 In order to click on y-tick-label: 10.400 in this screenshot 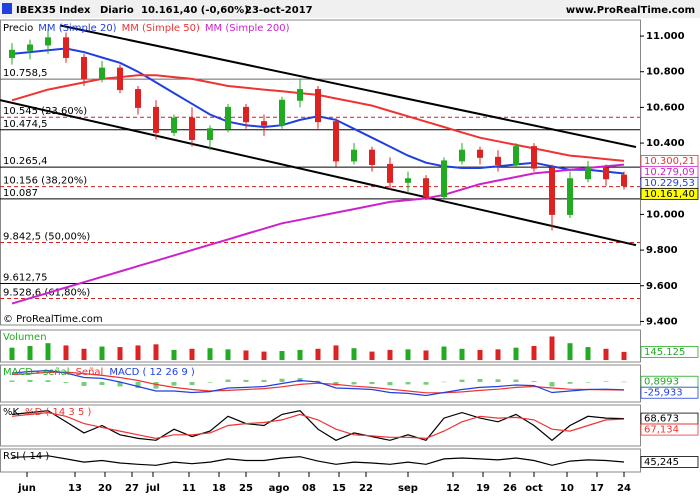, I will do `click(665, 143)`.